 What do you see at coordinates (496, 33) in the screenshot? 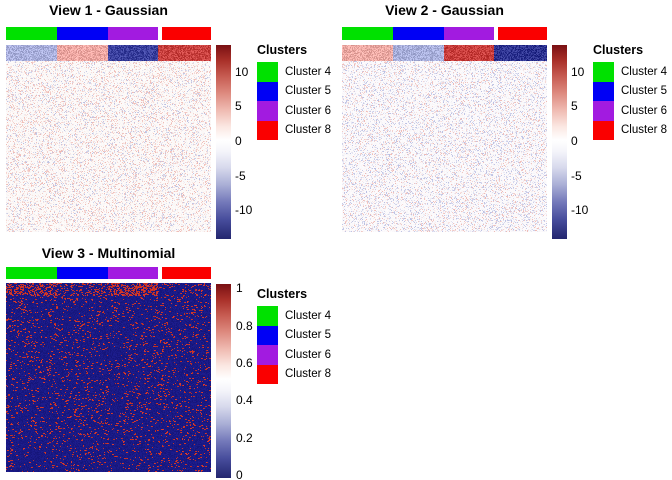
I see `view2-segment-gap` at bounding box center [496, 33].